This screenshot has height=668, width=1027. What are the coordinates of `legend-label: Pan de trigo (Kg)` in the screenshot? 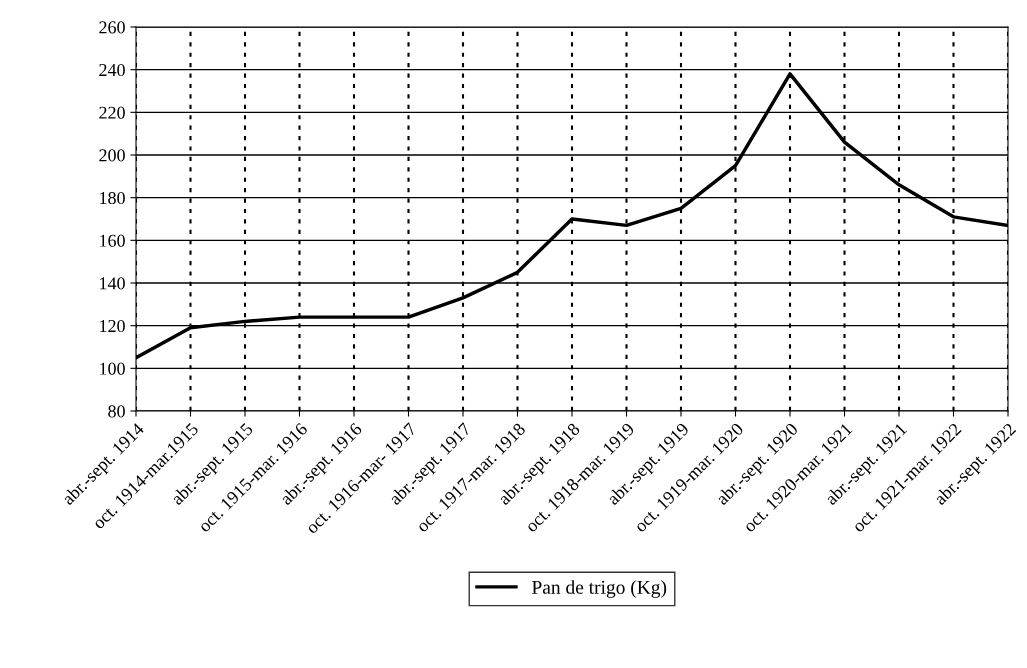 It's located at (599, 589).